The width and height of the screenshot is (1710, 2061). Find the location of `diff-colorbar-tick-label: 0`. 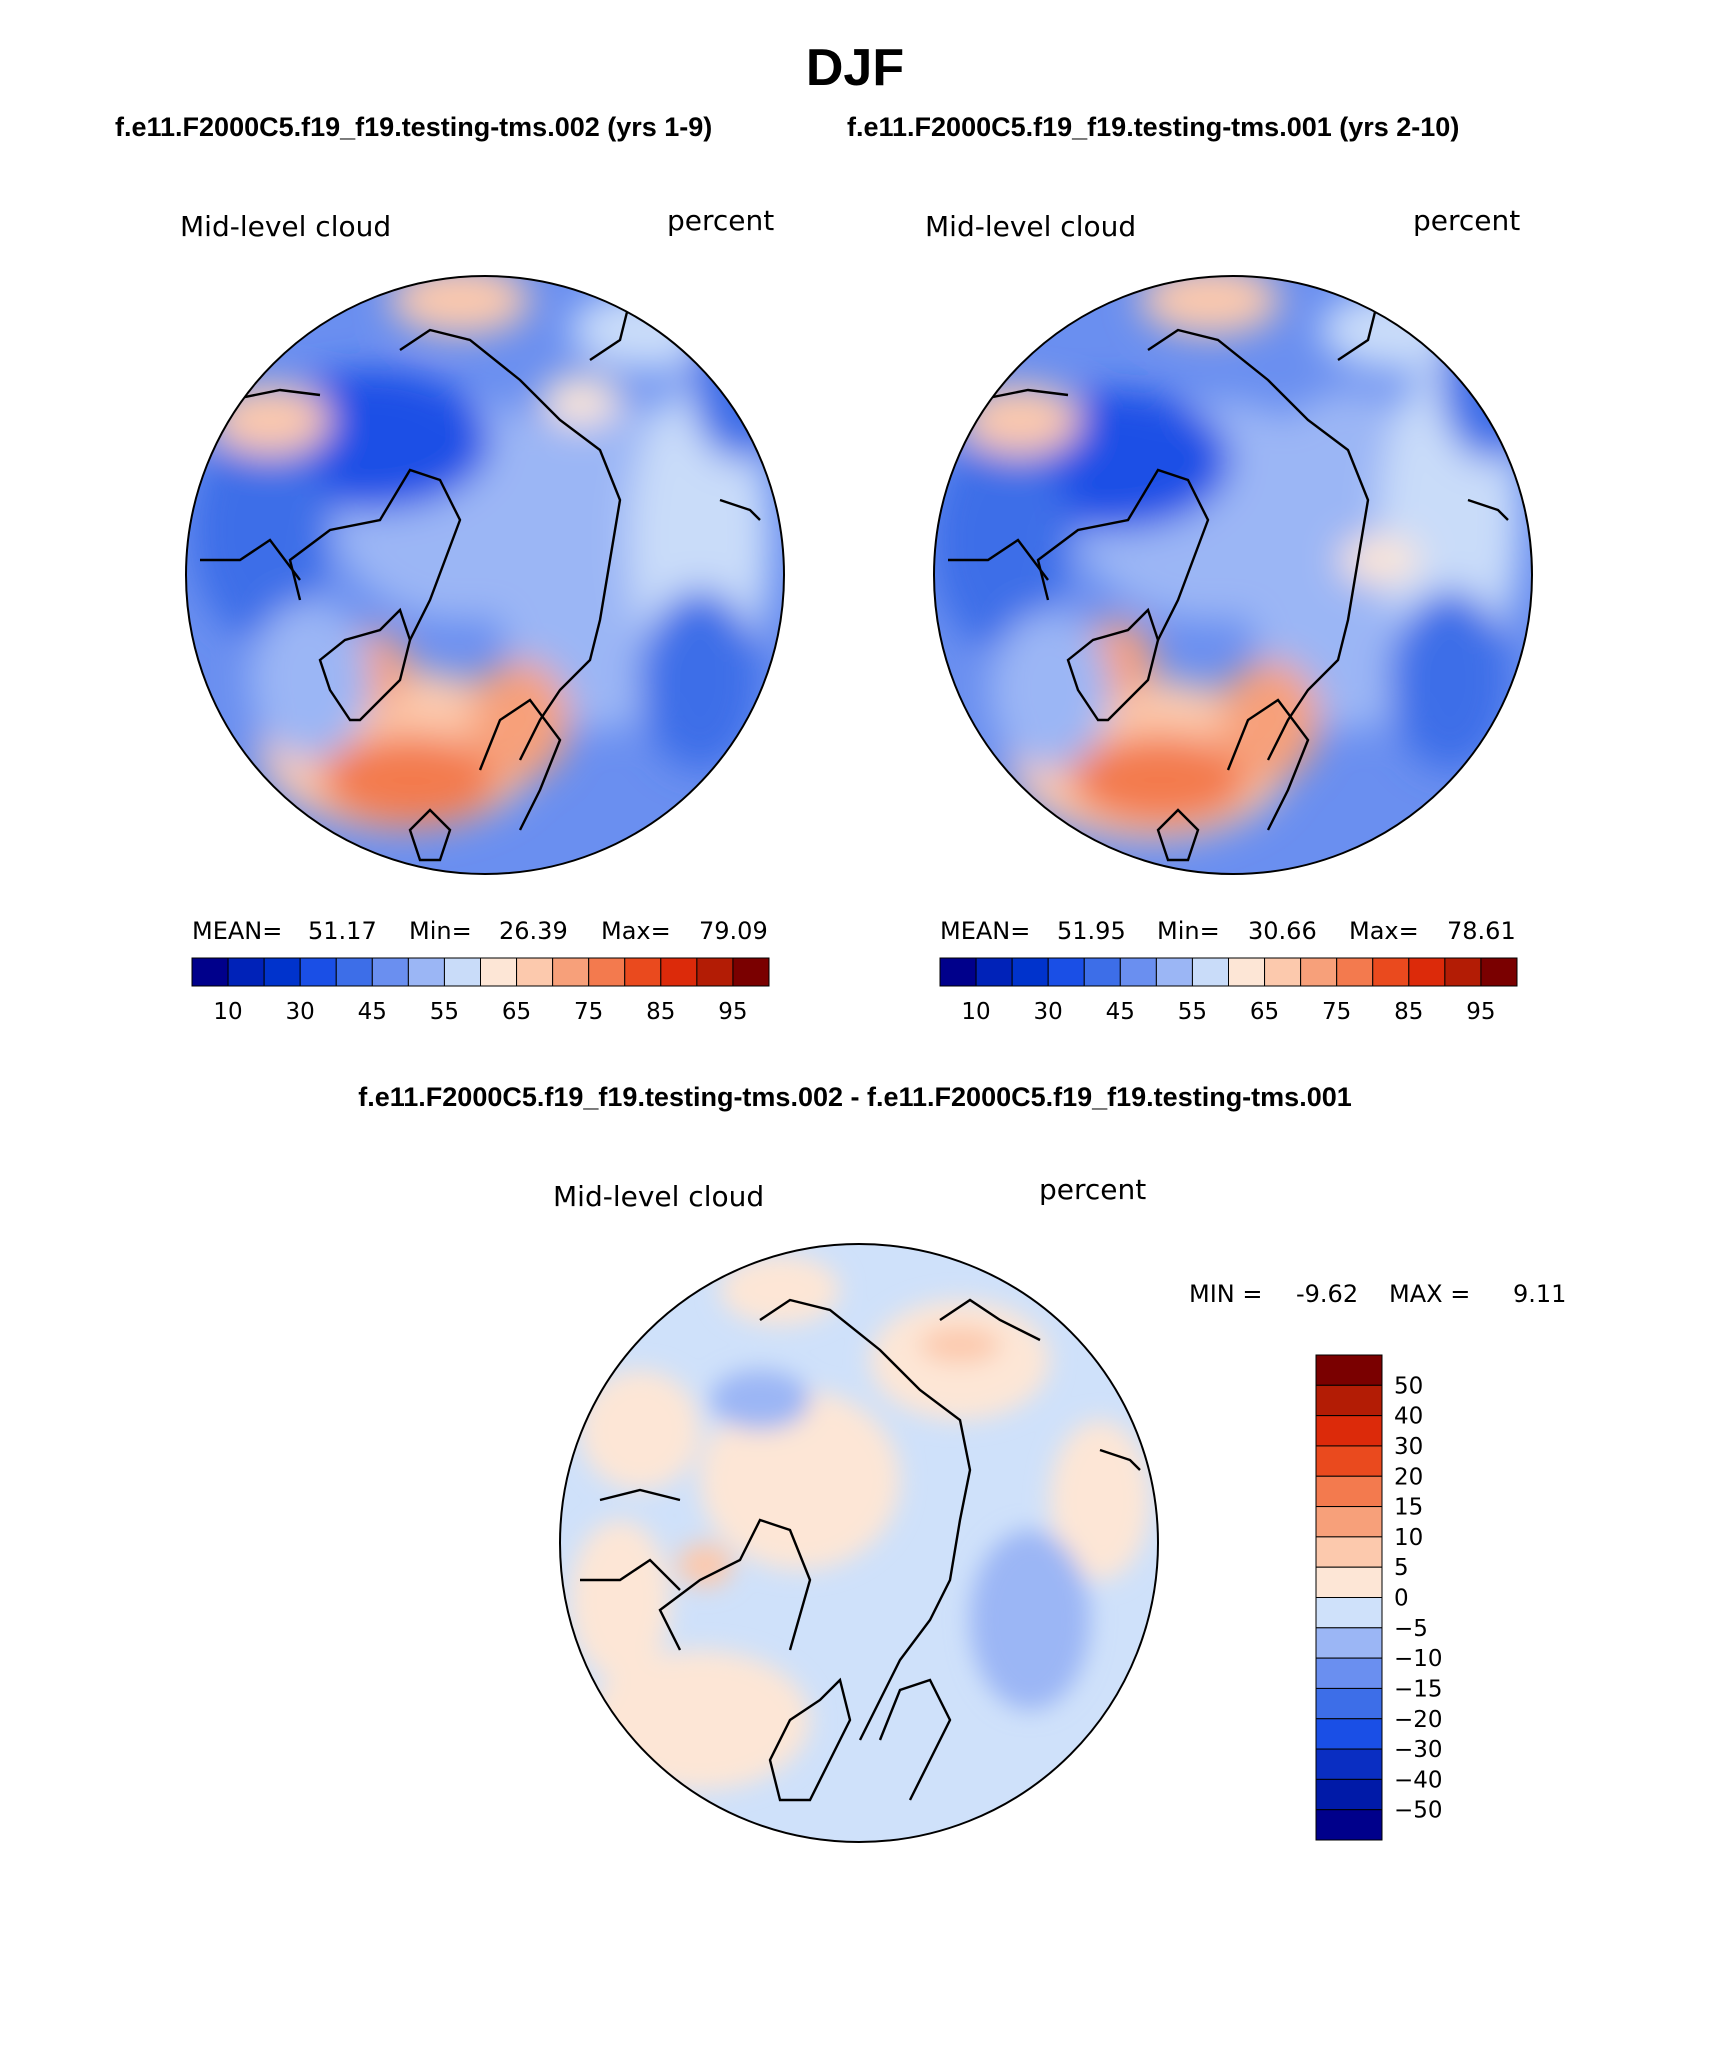

diff-colorbar-tick-label: 0 is located at coordinates (1401, 1599).